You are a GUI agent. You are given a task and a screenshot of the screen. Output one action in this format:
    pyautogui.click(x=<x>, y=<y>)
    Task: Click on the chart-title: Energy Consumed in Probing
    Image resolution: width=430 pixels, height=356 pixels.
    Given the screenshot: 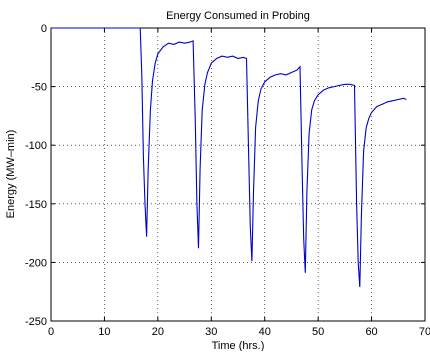 What is the action you would take?
    pyautogui.click(x=238, y=16)
    